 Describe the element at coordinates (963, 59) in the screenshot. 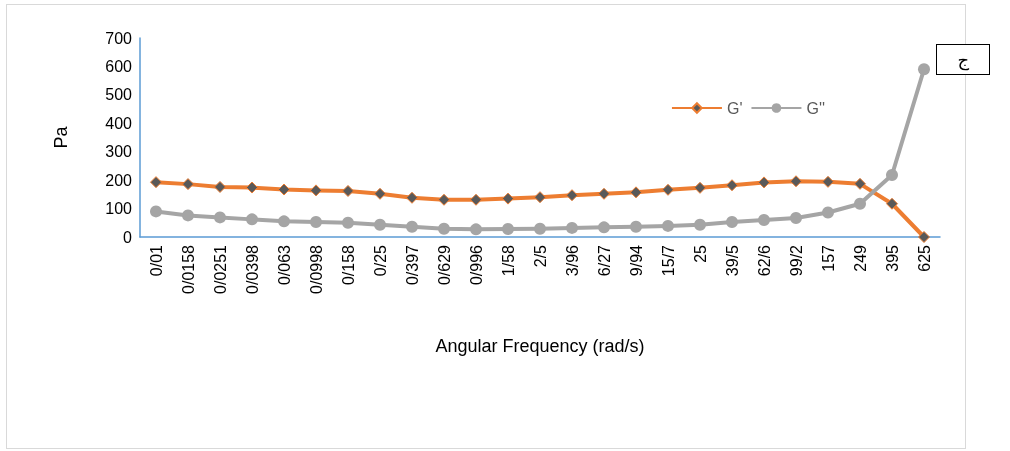

I see `text: ج` at that location.